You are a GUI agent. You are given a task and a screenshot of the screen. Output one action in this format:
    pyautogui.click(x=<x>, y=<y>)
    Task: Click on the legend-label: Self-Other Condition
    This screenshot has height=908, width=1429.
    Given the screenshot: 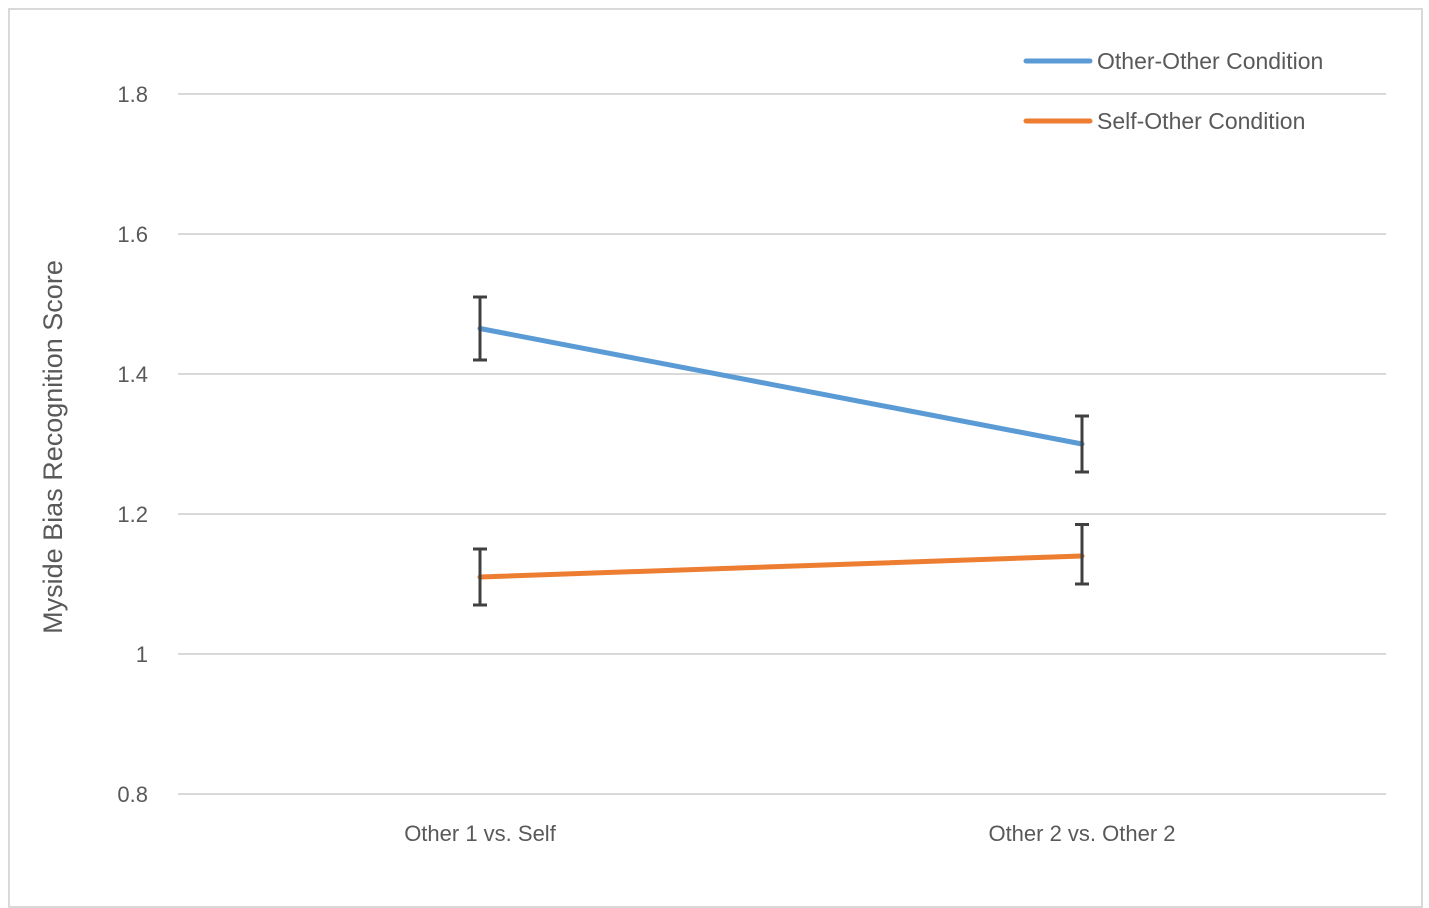 What is the action you would take?
    pyautogui.click(x=1201, y=121)
    